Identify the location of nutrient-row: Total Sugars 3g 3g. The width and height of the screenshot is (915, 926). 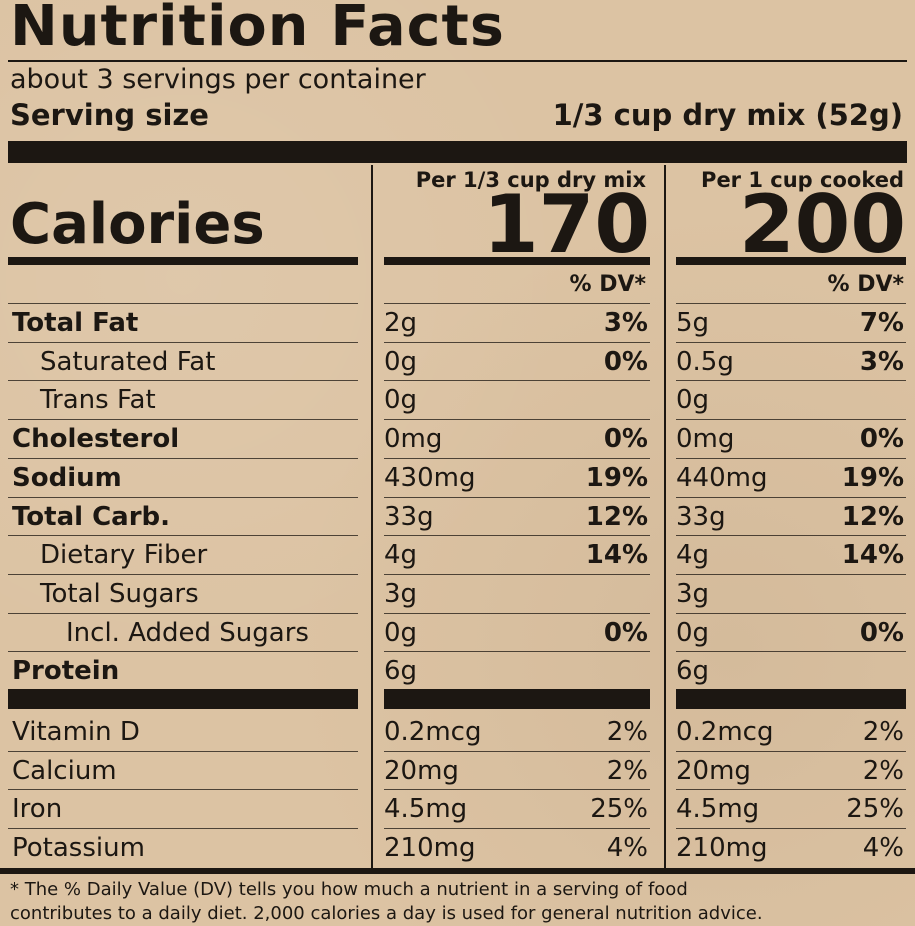
(457, 594).